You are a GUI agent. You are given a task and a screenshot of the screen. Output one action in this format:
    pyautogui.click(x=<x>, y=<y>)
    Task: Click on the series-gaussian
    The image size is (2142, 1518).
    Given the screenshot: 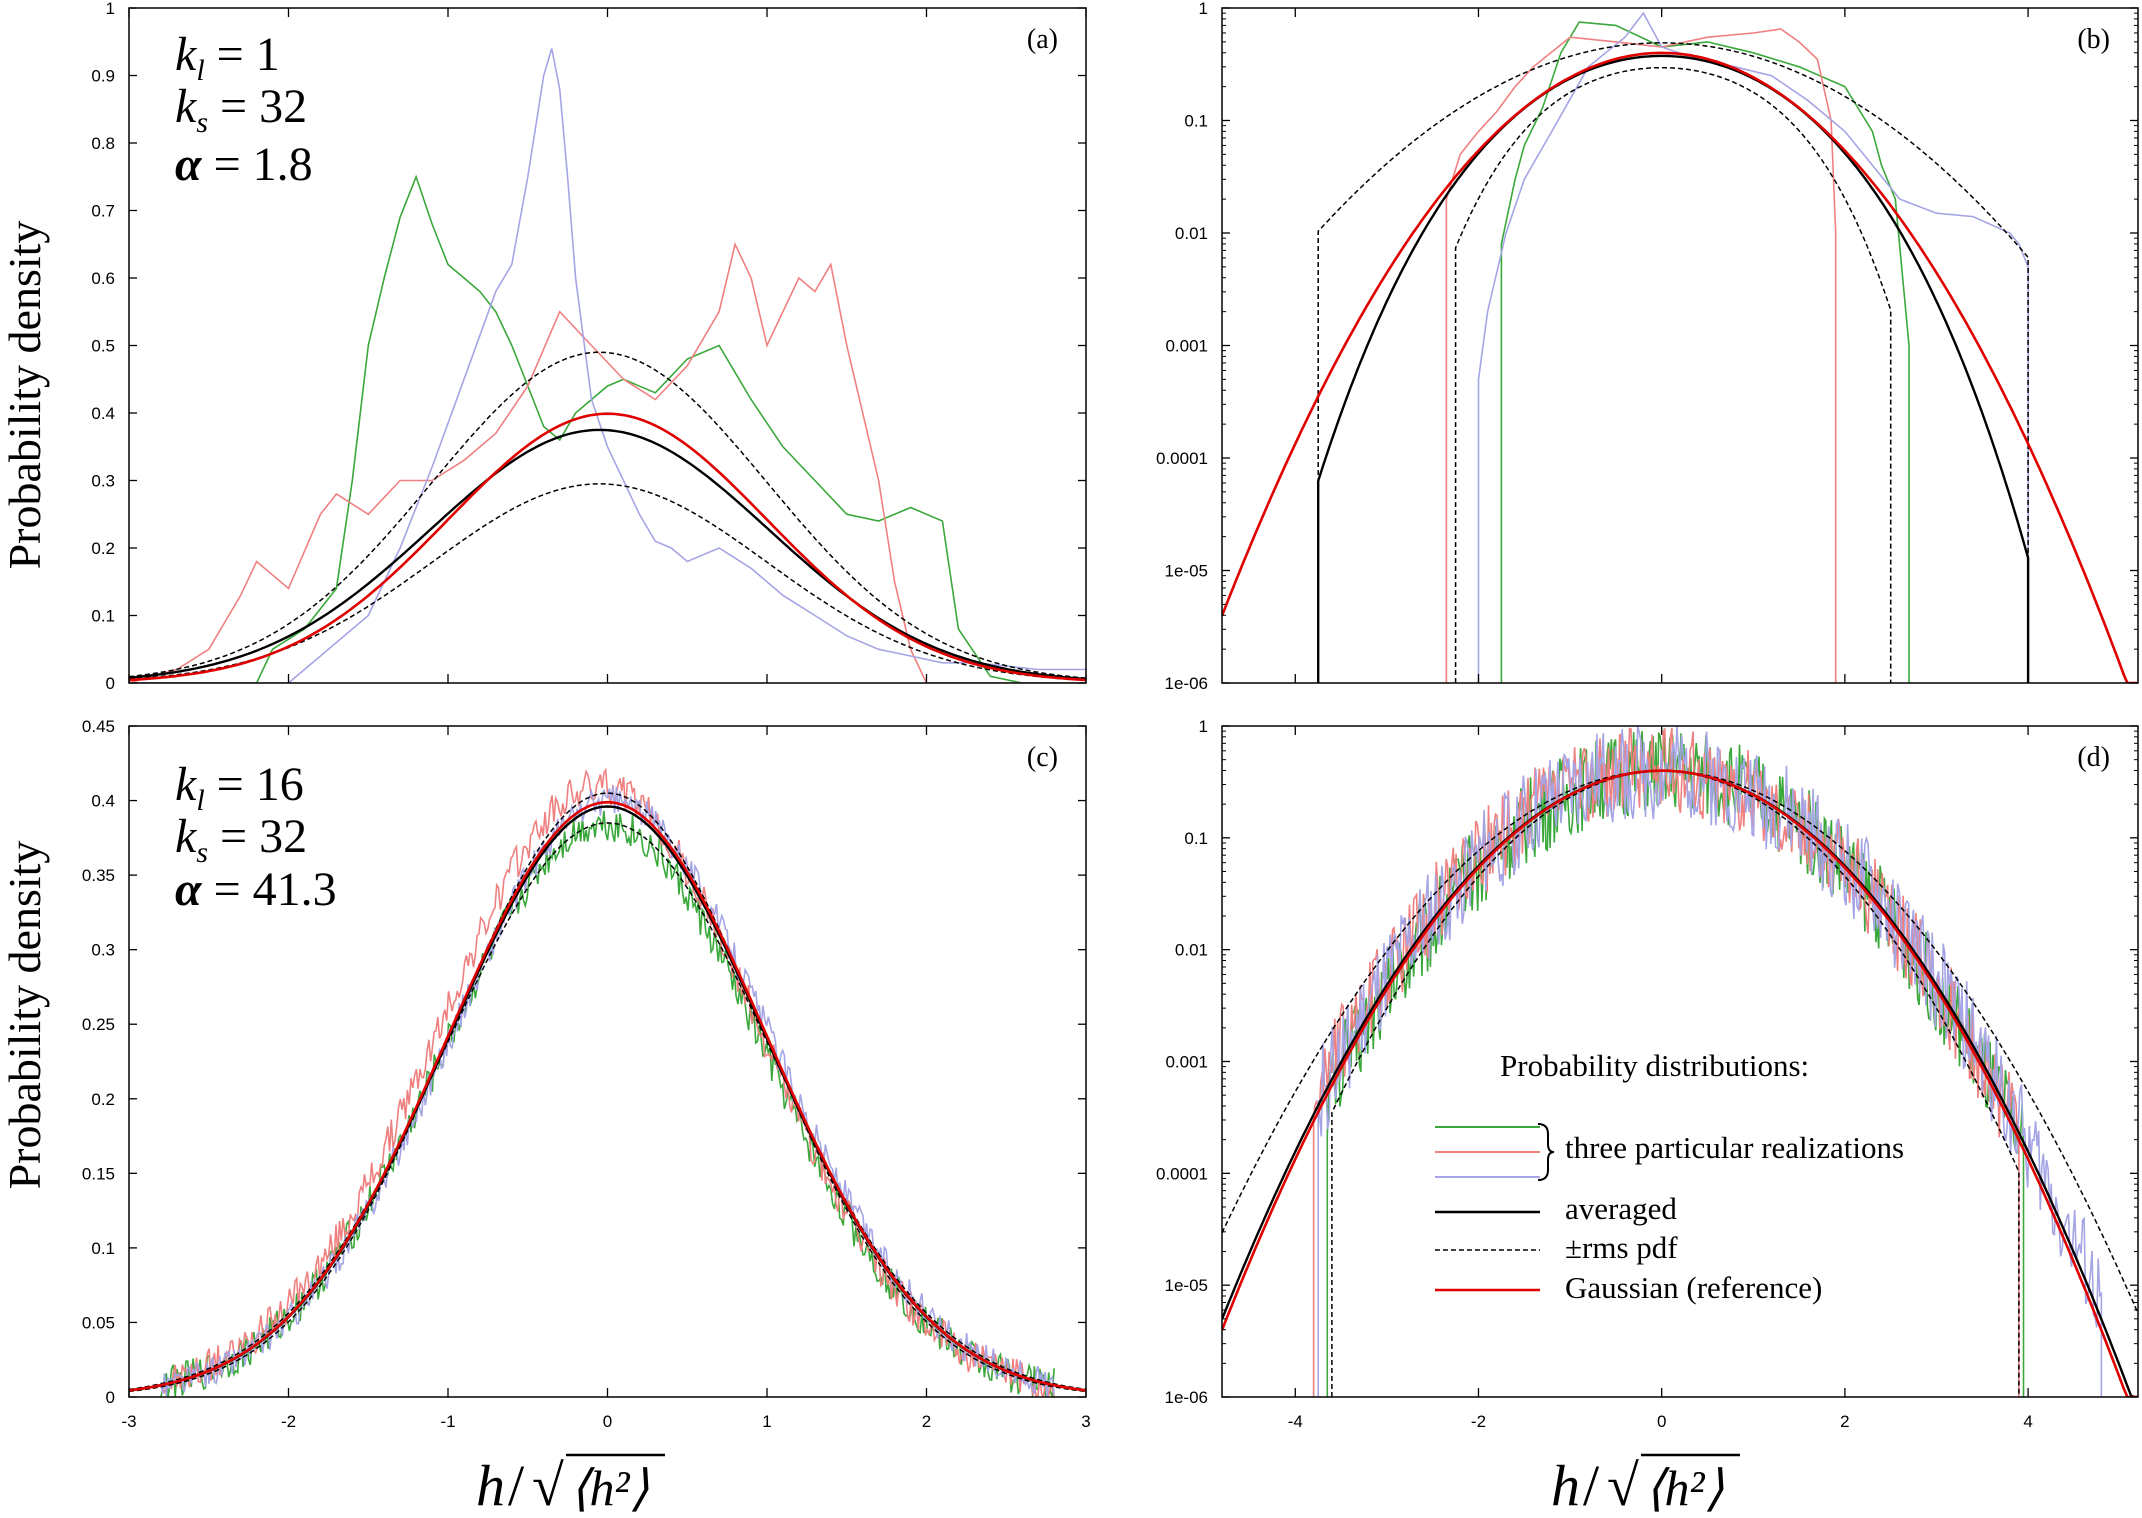 What is the action you would take?
    pyautogui.click(x=607, y=547)
    